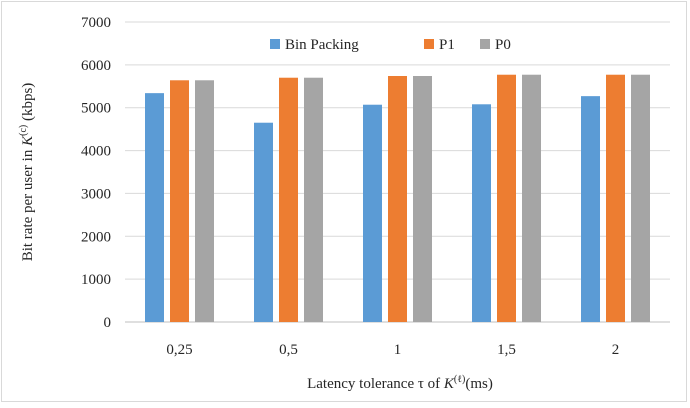 This screenshot has width=690, height=408. I want to click on x-tick-labels: 0,25 0,5 1 1,5 2, so click(392, 350).